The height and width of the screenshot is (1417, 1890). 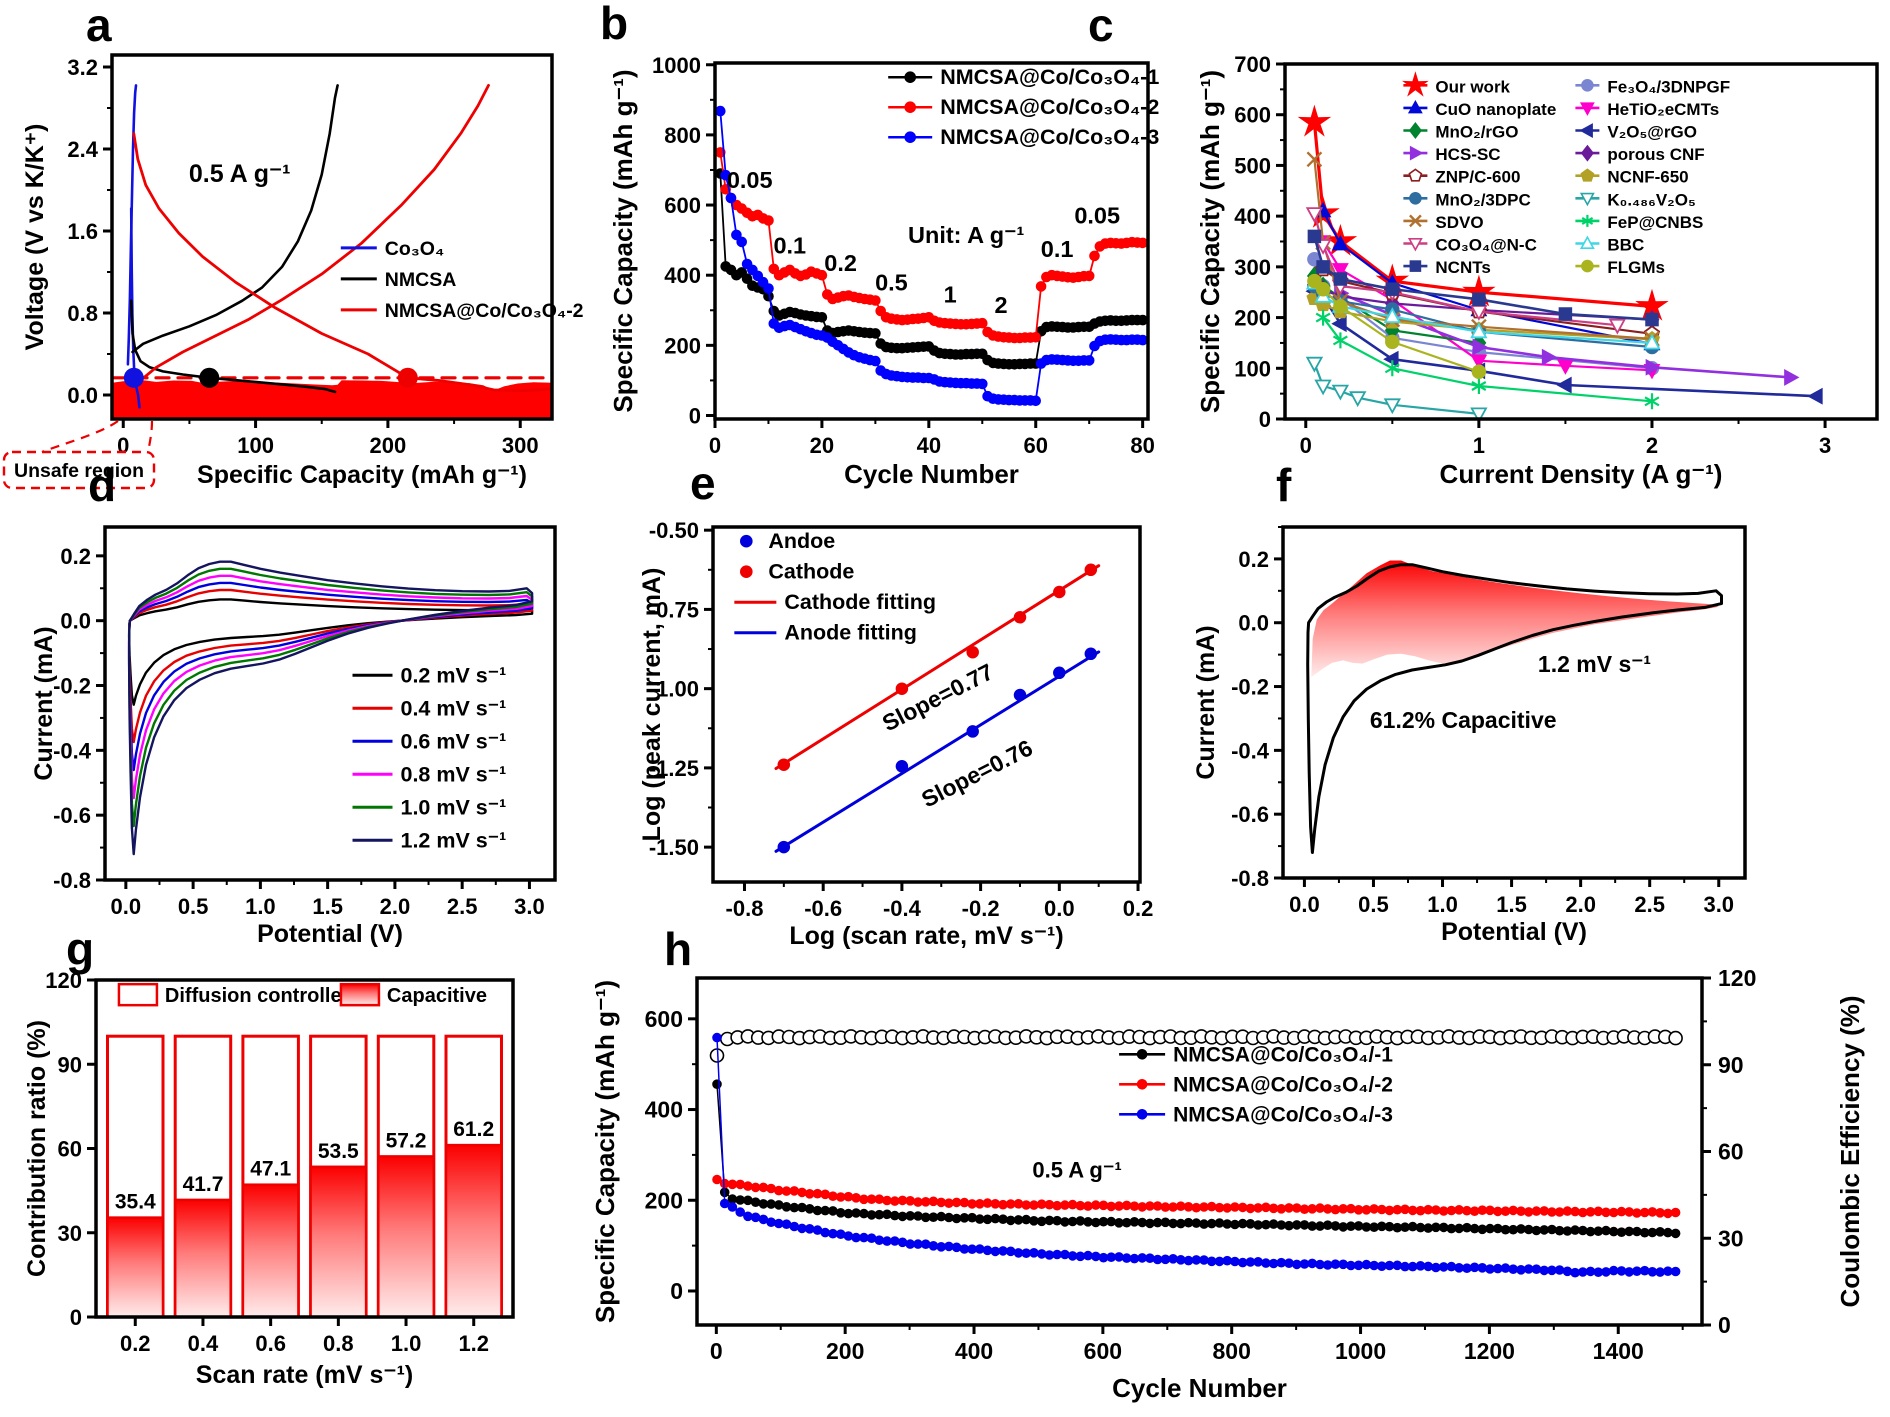 I want to click on svg-text: -1.50, so click(x=674, y=847).